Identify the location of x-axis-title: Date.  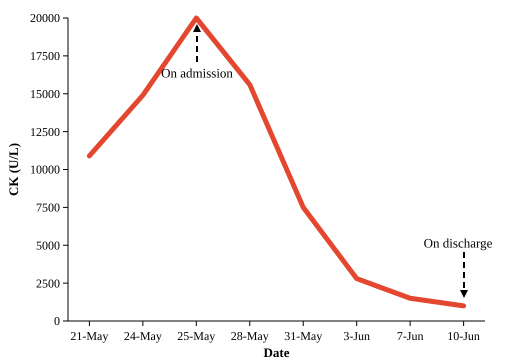
(277, 352).